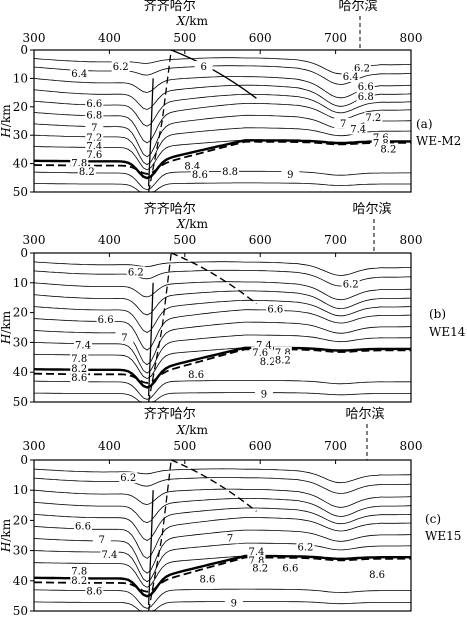 The width and height of the screenshot is (467, 618). I want to click on fault-dashed, so click(159, 327).